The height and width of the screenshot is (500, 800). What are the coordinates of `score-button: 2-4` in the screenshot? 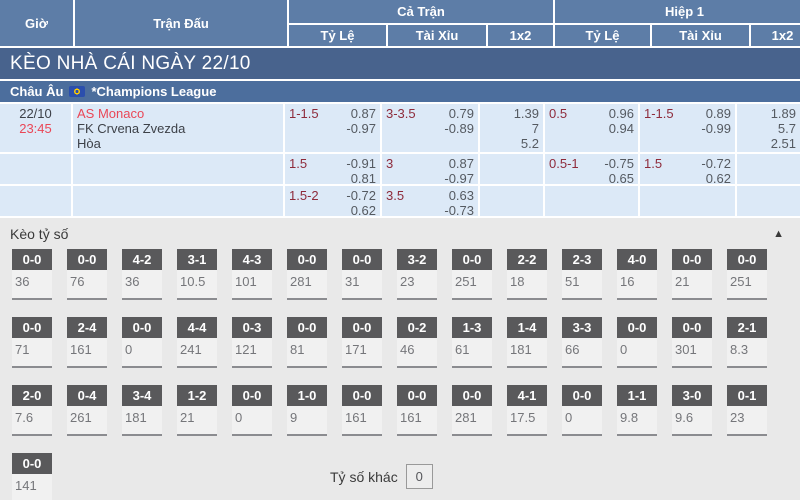 It's located at (87, 327).